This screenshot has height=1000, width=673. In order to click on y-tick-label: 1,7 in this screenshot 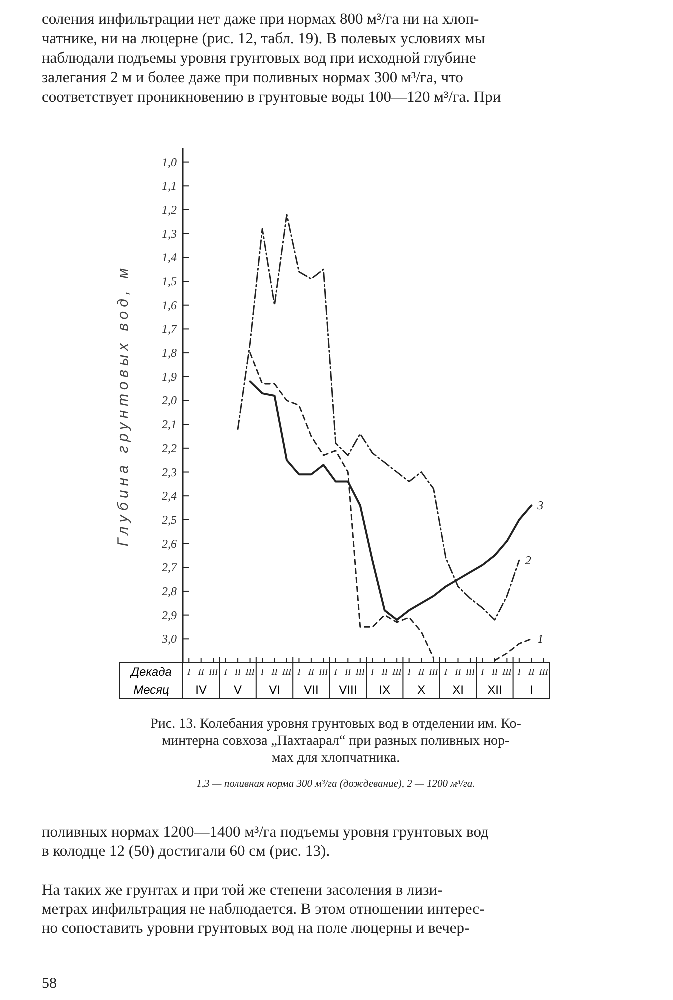, I will do `click(170, 329)`.